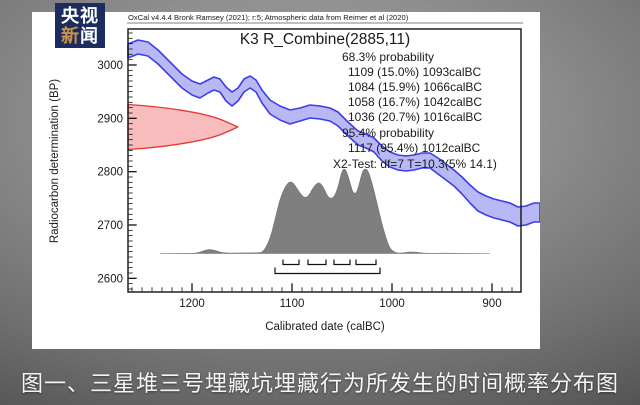 The height and width of the screenshot is (405, 640). Describe the element at coordinates (70, 16) in the screenshot. I see `logo-char: 央` at that location.